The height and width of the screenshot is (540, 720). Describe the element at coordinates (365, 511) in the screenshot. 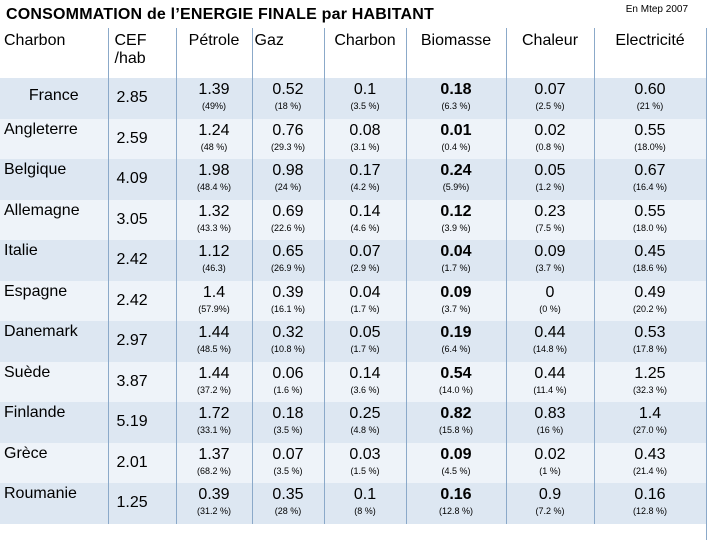

I see `cell-percent: (8 %)` at that location.